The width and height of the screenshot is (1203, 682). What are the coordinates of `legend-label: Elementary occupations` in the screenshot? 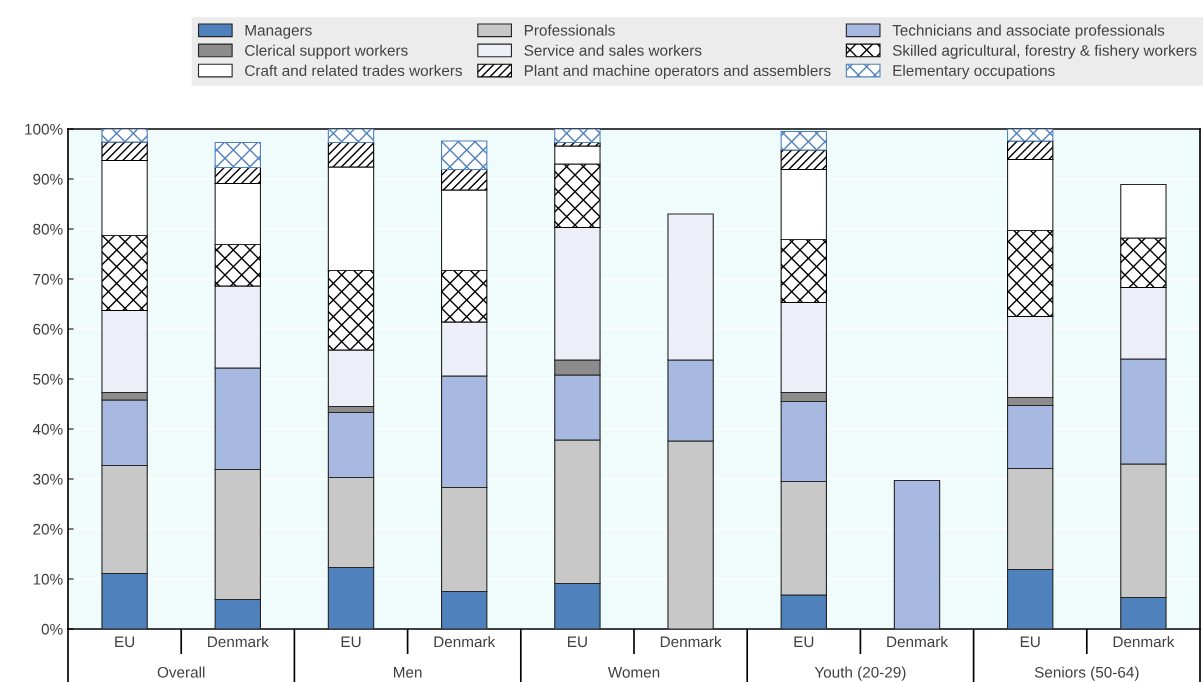 It's located at (974, 72).